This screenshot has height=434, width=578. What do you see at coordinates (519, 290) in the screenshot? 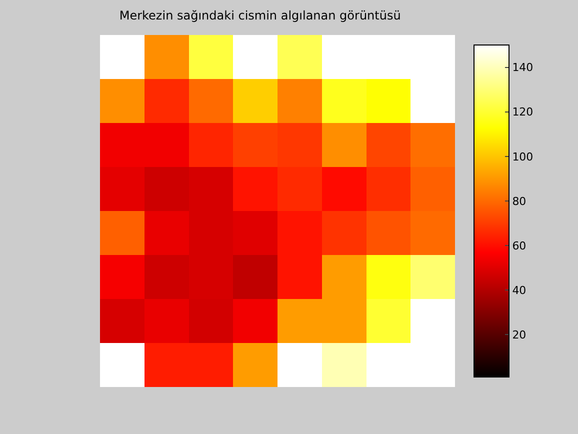
I see `color-bar-label: 40` at bounding box center [519, 290].